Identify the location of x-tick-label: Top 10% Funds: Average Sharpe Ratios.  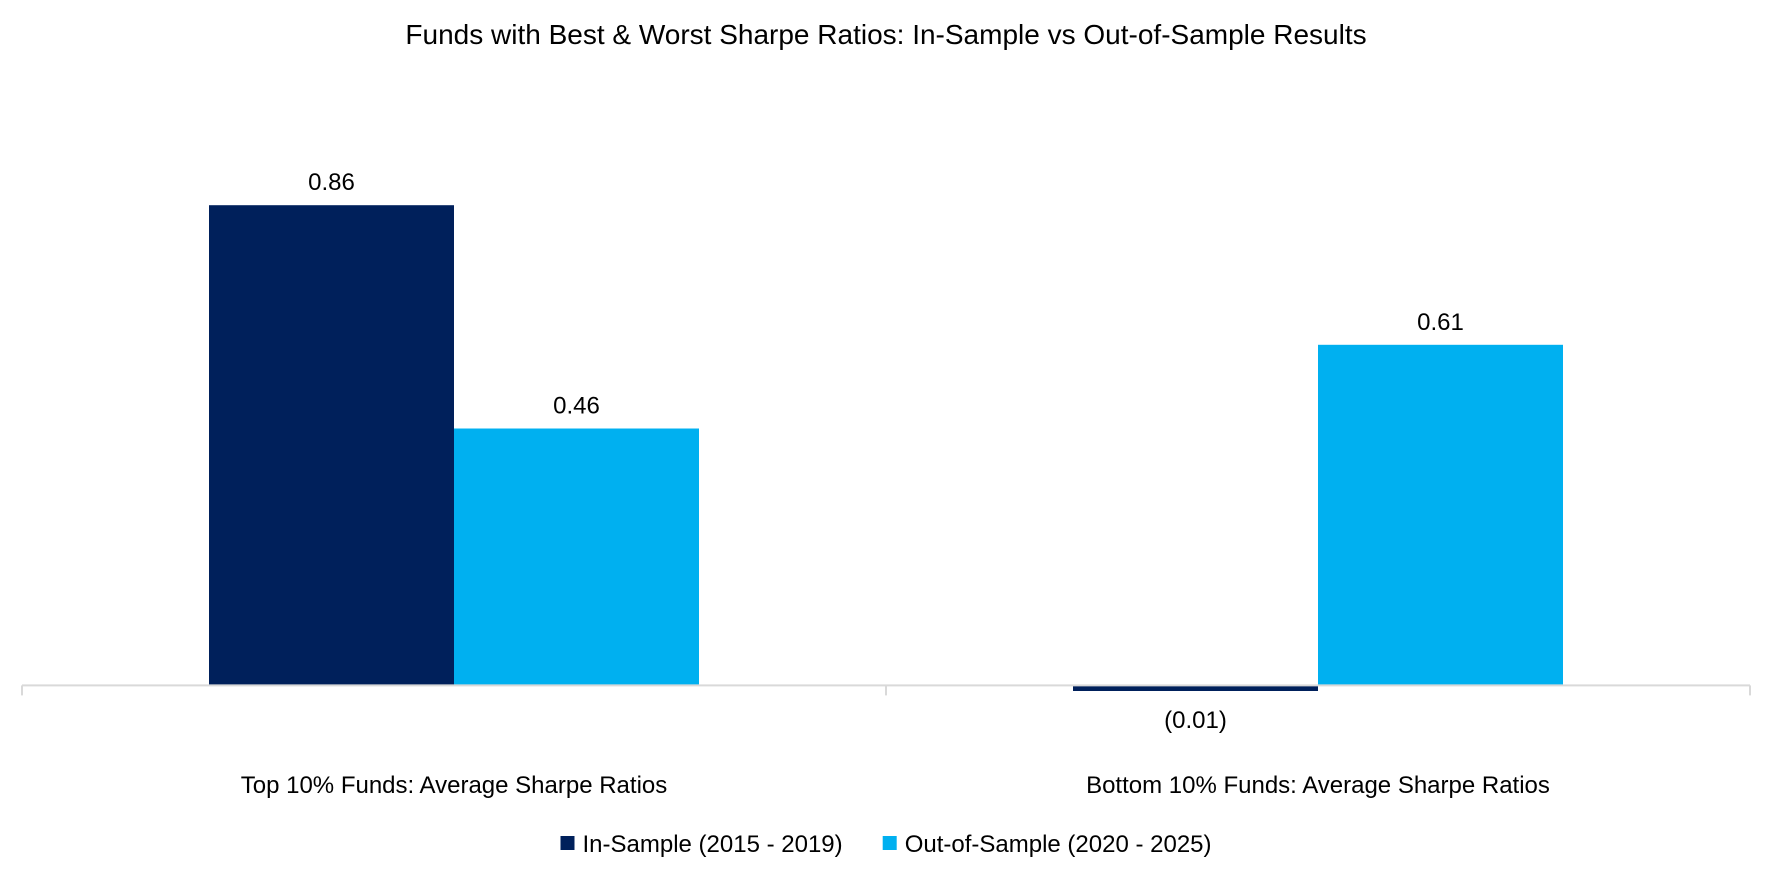
(454, 785).